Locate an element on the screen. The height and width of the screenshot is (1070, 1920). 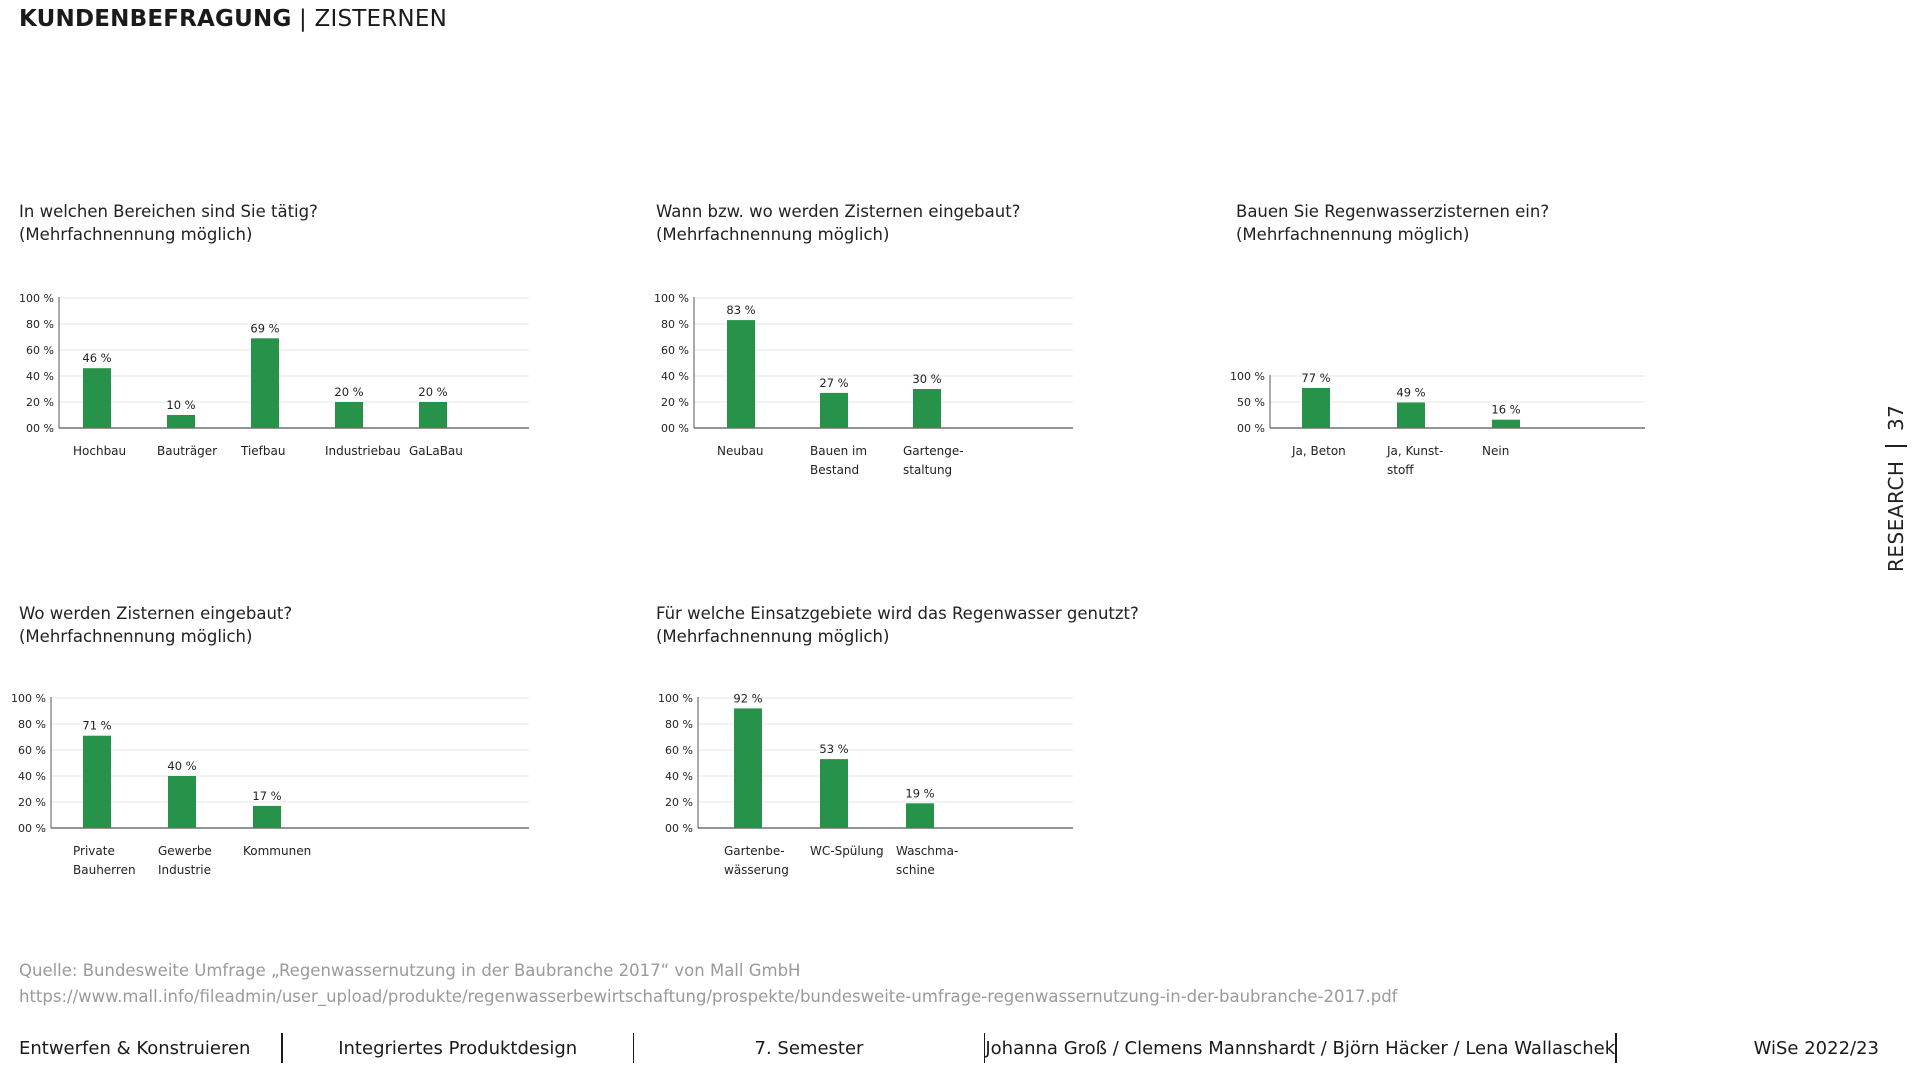
x-tick-label: Nein is located at coordinates (1495, 451).